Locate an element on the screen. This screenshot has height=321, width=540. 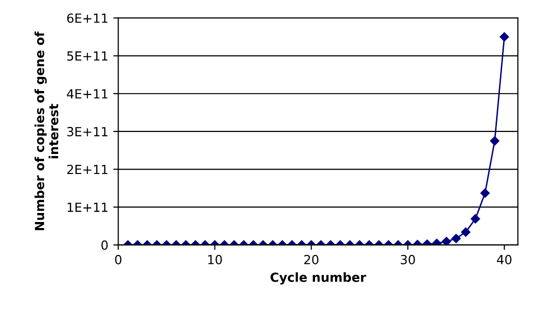
x-tick-label: 30 is located at coordinates (407, 259).